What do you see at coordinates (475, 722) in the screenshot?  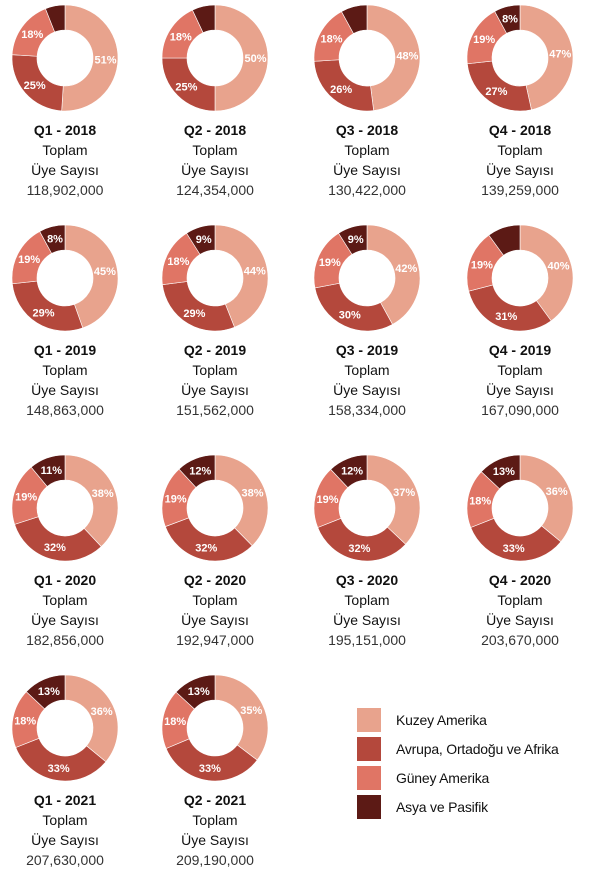 I see `legend-item-north-america: Kuzey Amerika` at bounding box center [475, 722].